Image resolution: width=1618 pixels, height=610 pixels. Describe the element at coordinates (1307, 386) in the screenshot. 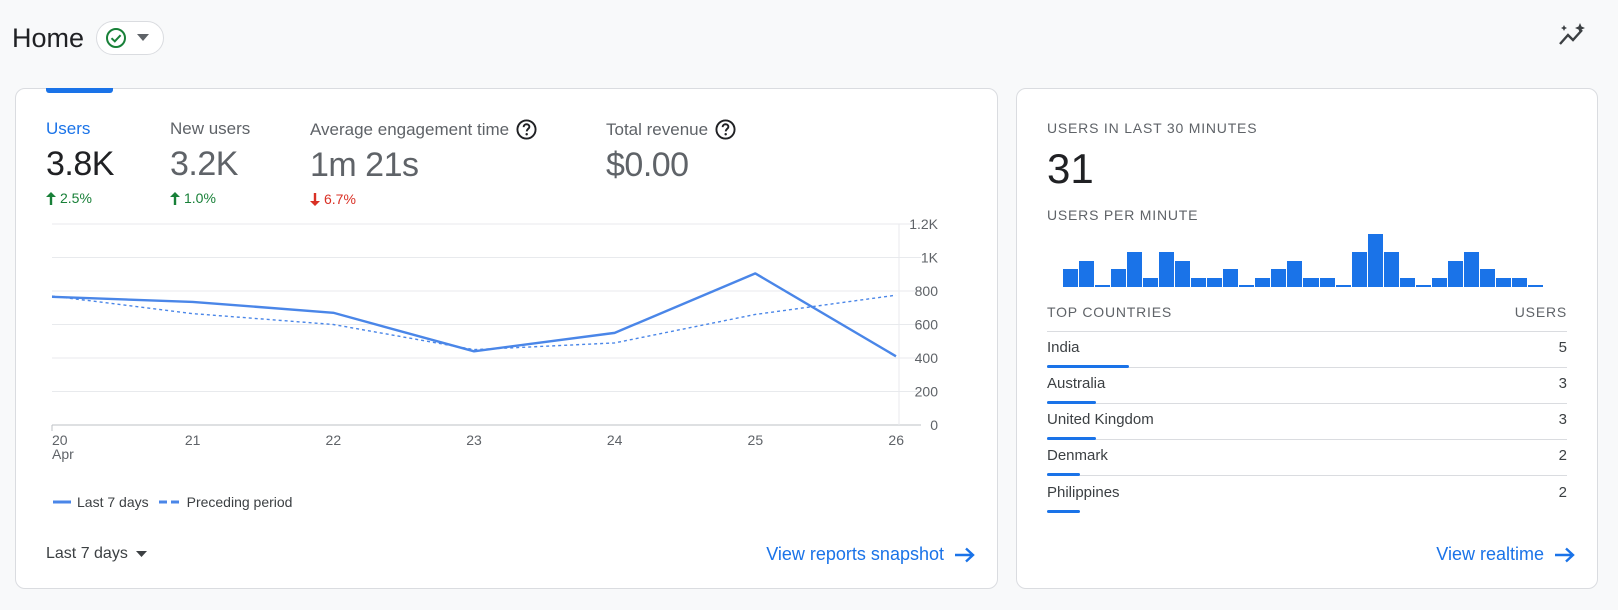

I see `country-row: Australia 3` at that location.